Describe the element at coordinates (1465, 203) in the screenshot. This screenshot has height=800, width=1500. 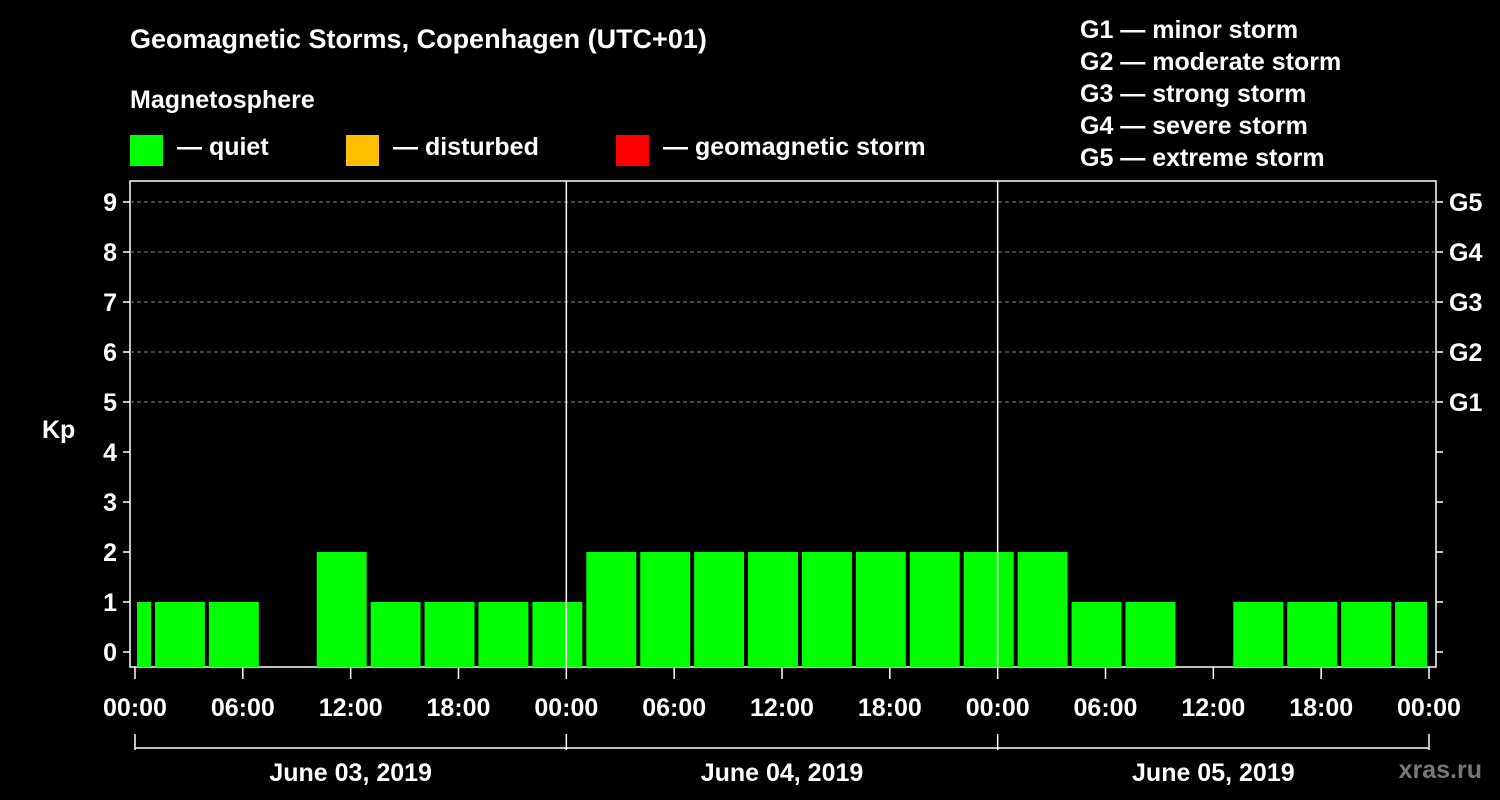
I see `storm-scale-label: G5` at that location.